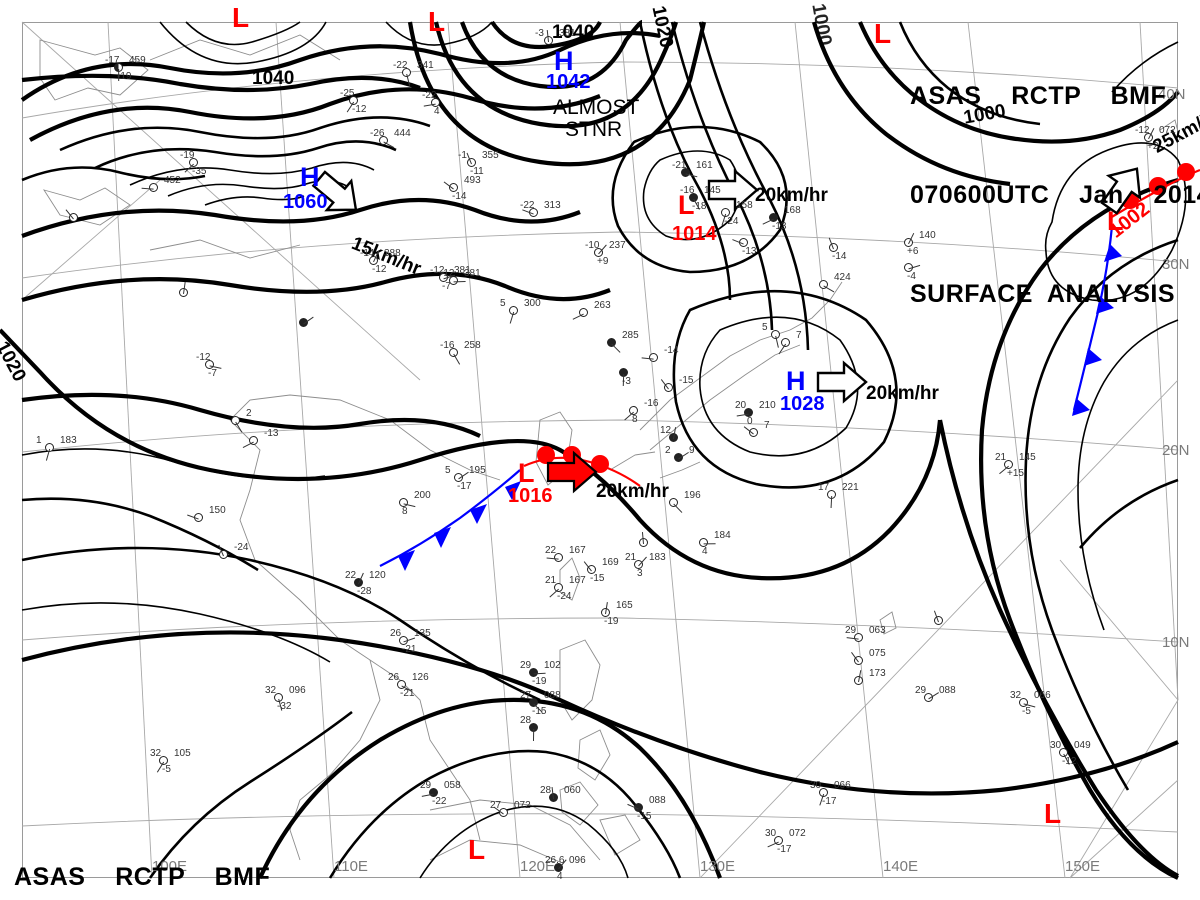 This screenshot has width=1200, height=900. Describe the element at coordinates (784, 849) in the screenshot. I see `station-dewpoint: -17` at that location.